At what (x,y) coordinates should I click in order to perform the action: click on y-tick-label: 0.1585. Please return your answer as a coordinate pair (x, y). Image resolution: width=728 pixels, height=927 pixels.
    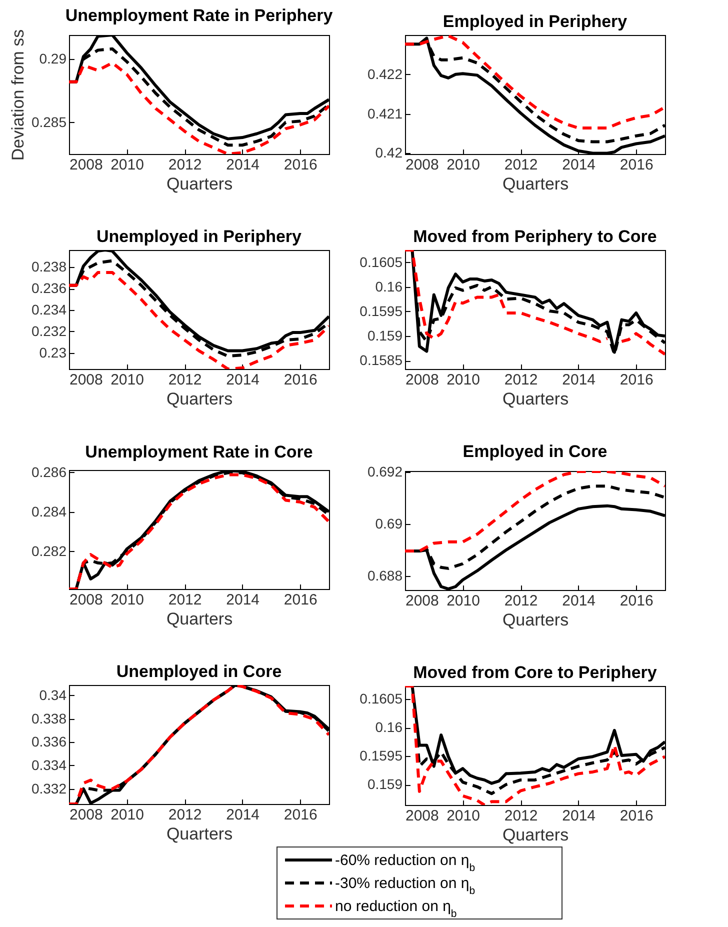
    Looking at the image, I should click on (381, 360).